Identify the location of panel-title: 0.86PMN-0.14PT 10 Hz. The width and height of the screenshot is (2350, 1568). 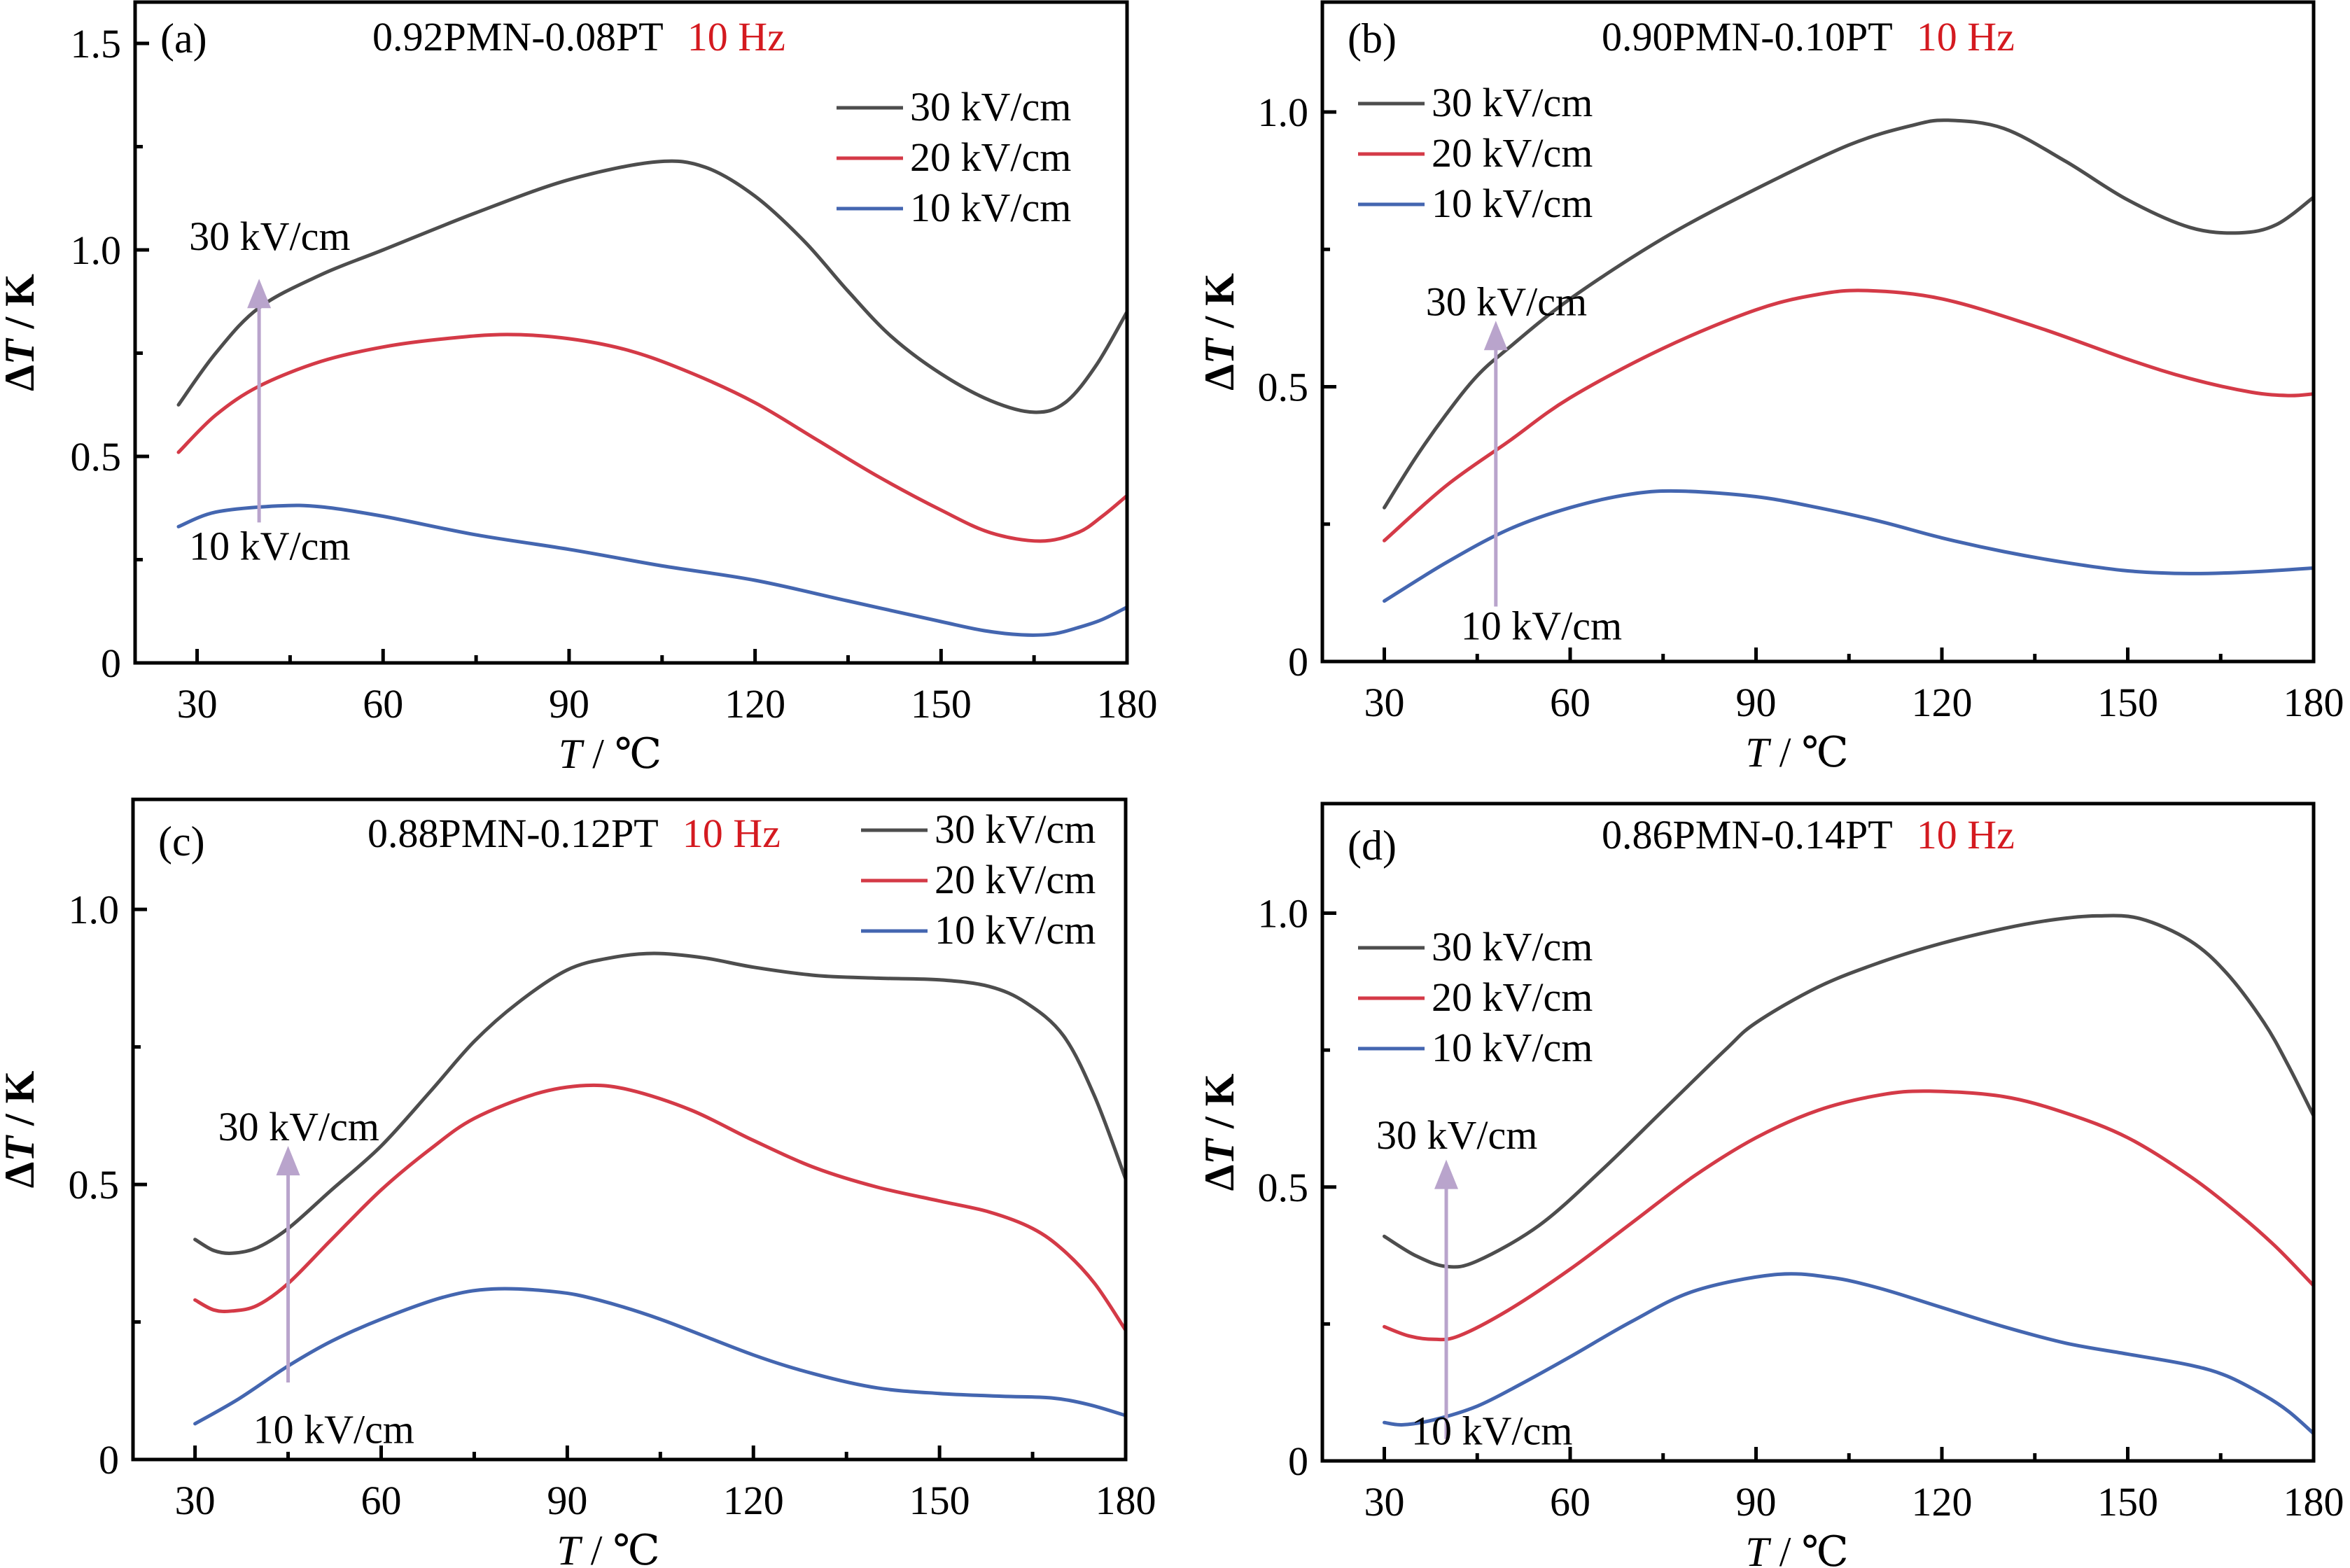
(1808, 835).